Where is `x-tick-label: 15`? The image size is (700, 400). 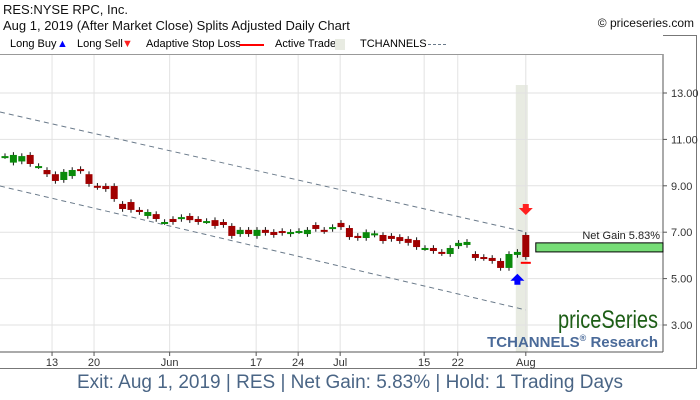 x-tick-label: 15 is located at coordinates (424, 363).